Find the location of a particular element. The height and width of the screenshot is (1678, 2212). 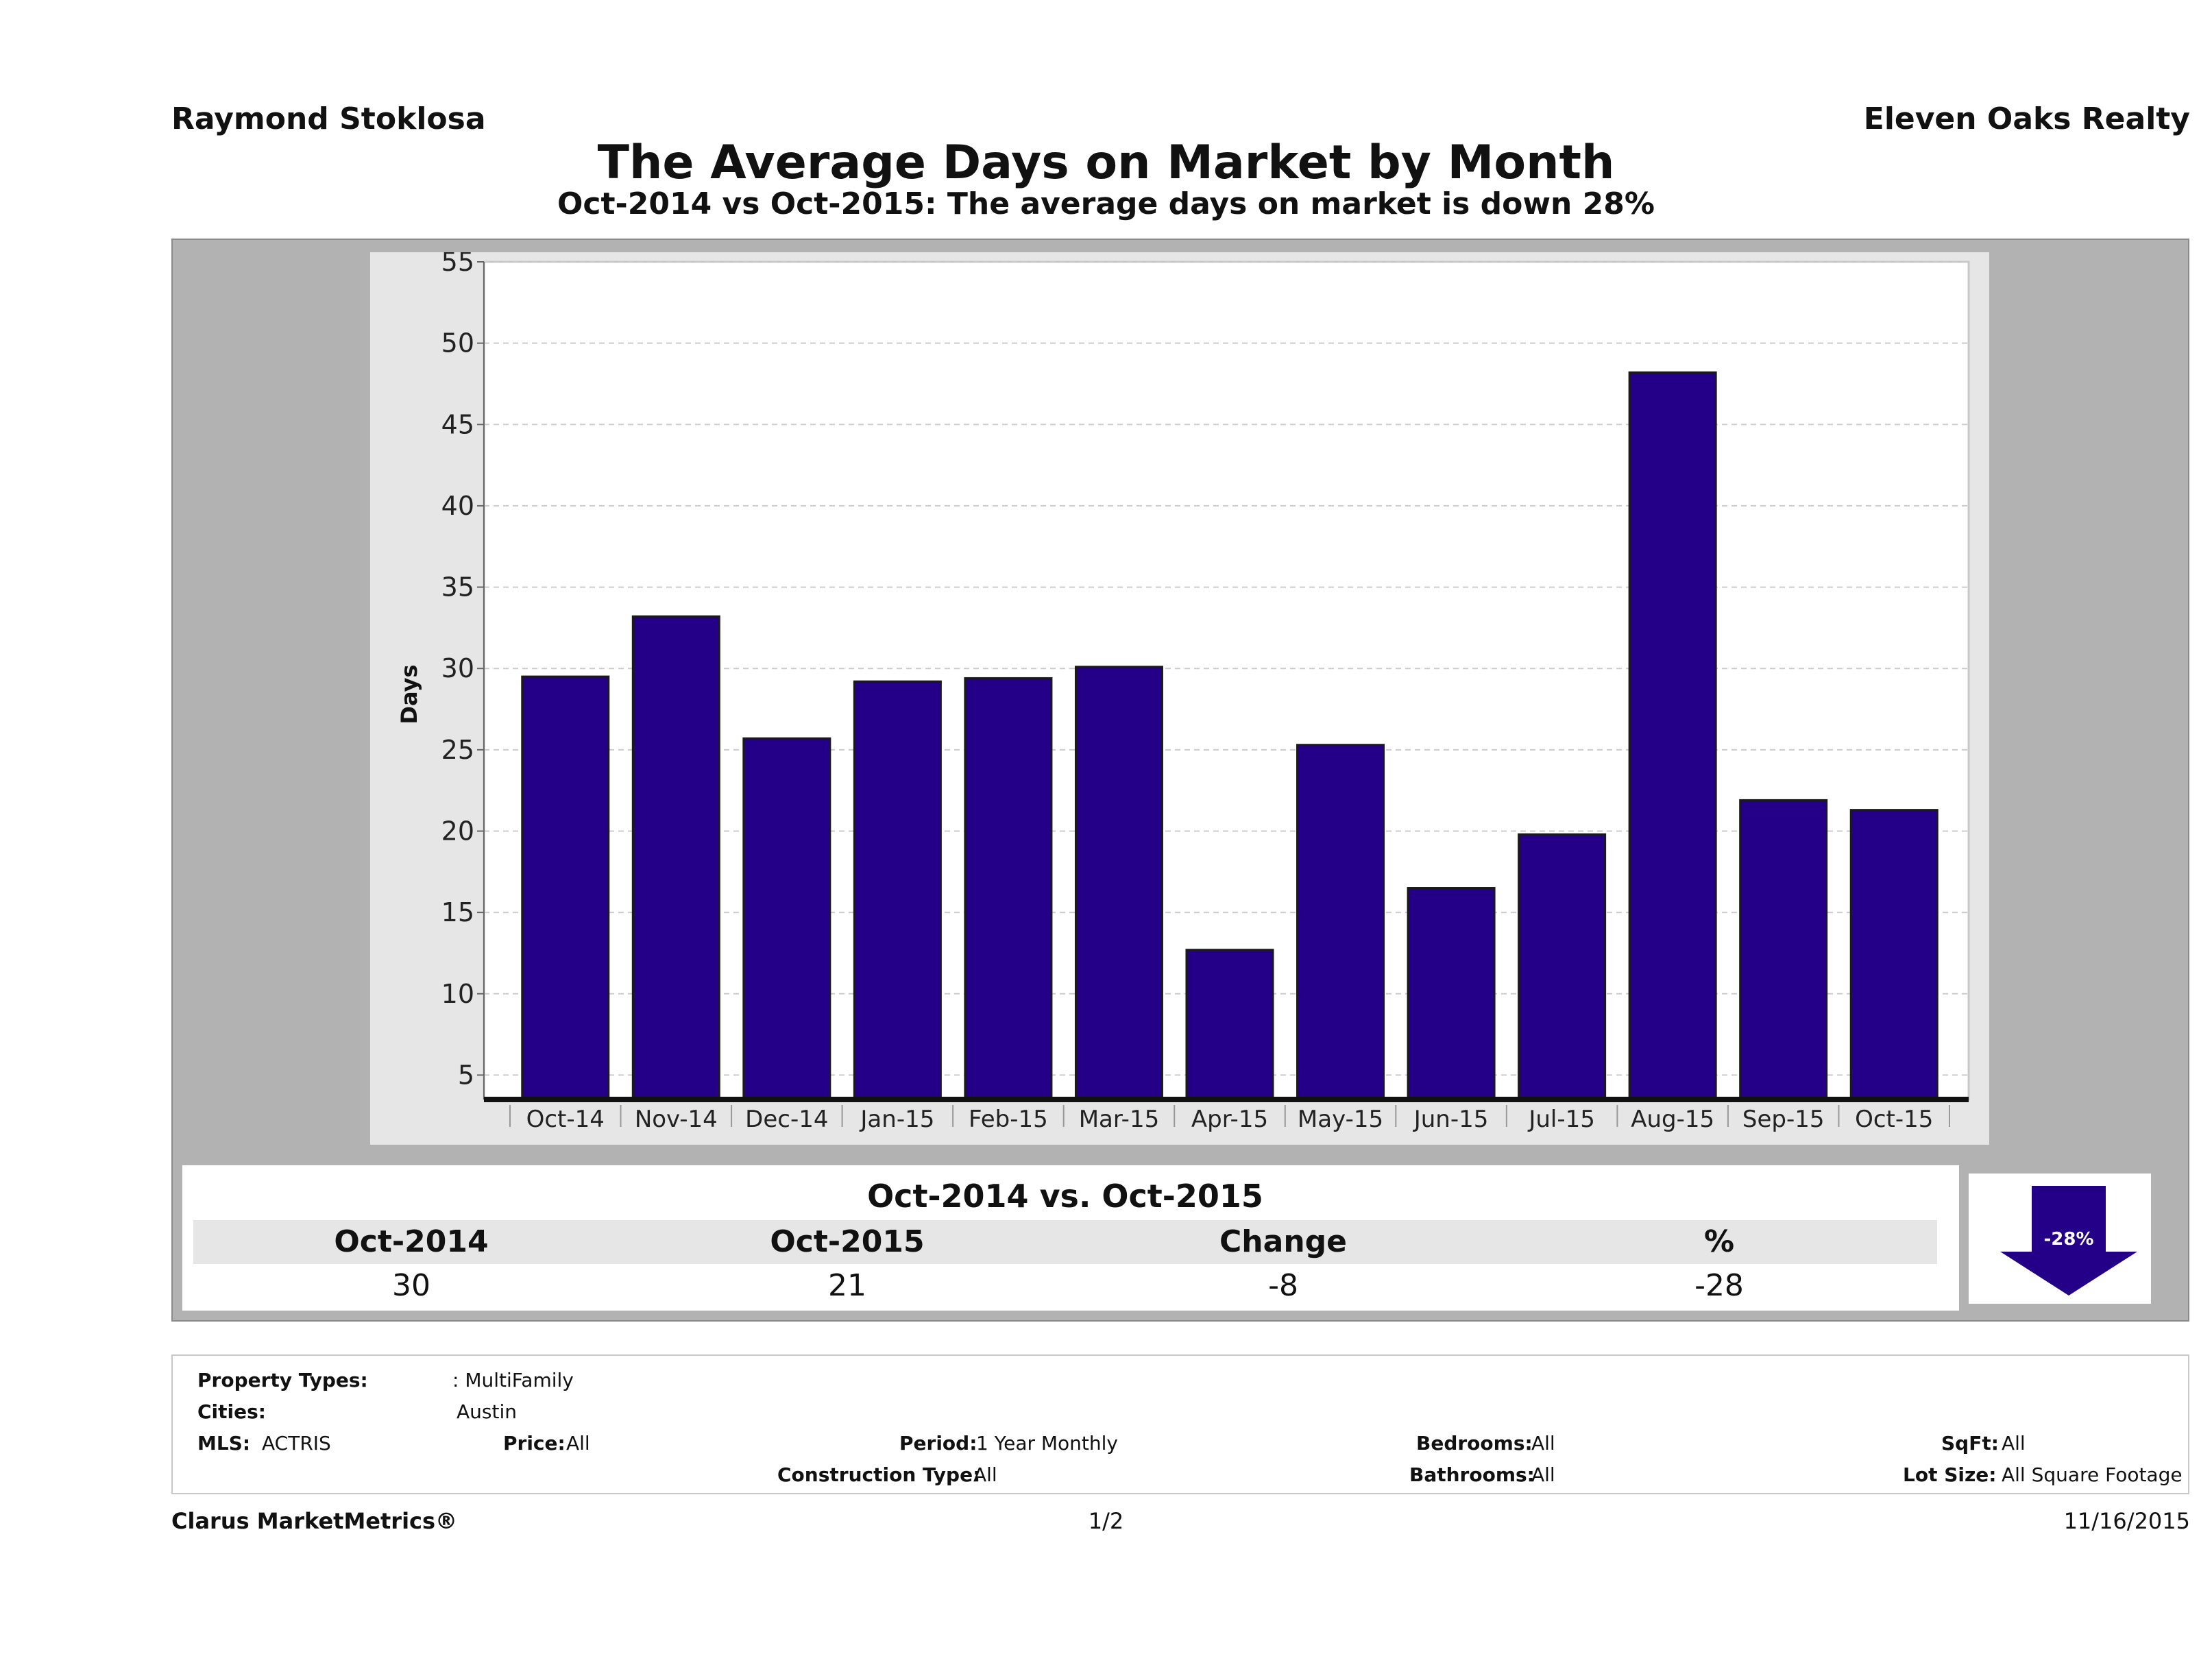

x-tick-label: Jul-15 is located at coordinates (1561, 1119).